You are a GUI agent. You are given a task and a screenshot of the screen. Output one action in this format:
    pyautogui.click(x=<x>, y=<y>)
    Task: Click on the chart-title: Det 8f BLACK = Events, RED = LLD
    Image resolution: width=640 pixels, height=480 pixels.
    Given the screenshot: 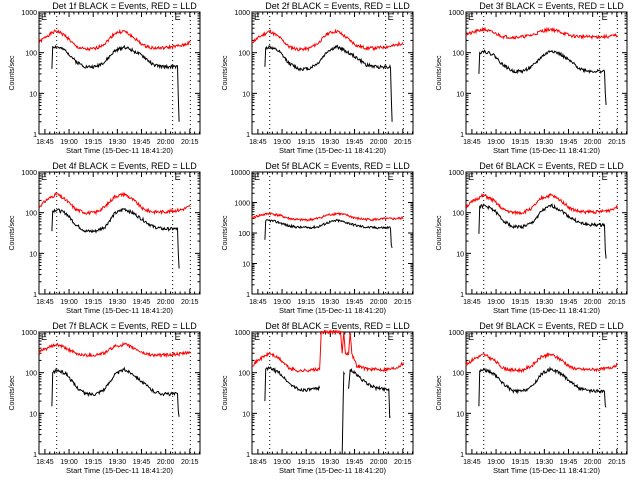 What is the action you would take?
    pyautogui.click(x=337, y=326)
    